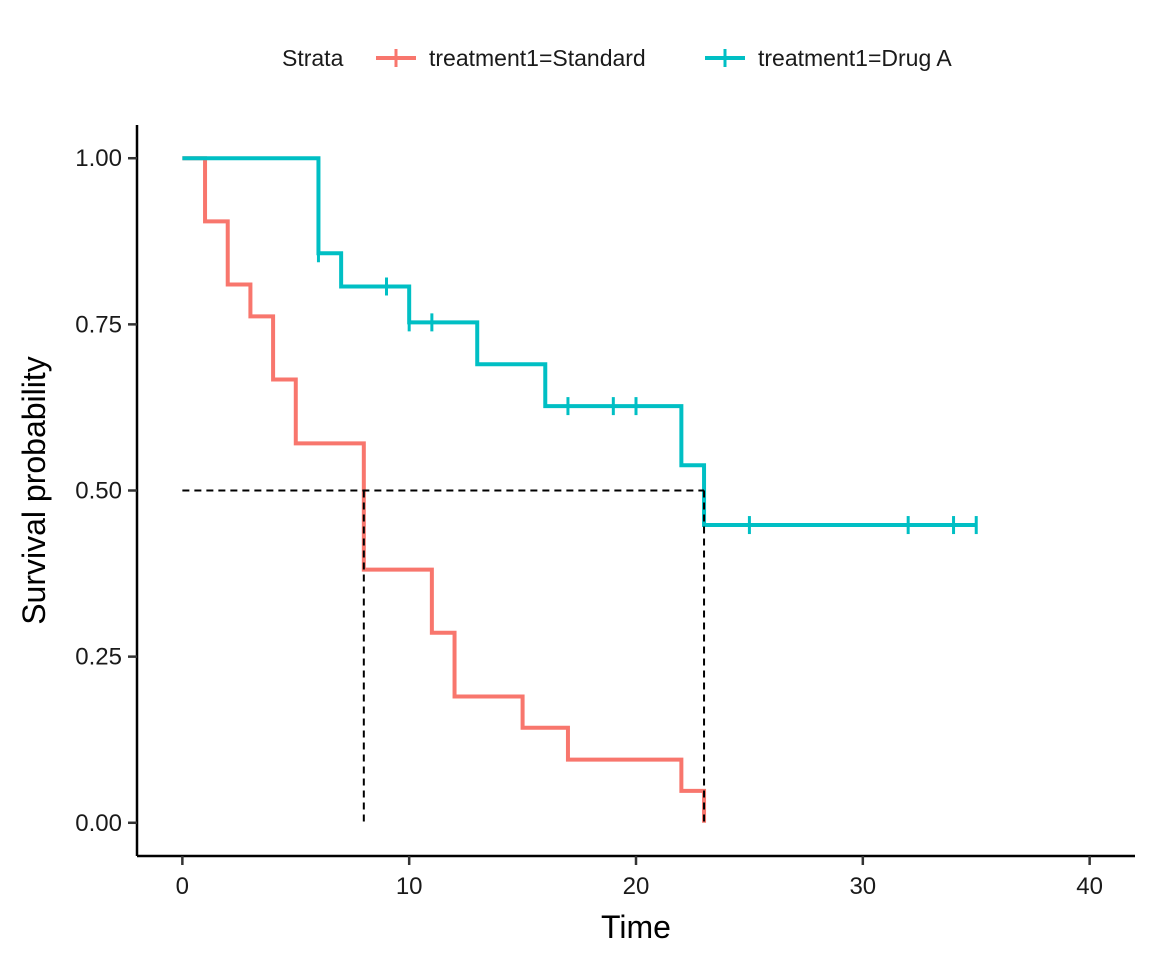  I want to click on x-tick-label: 0, so click(182, 886).